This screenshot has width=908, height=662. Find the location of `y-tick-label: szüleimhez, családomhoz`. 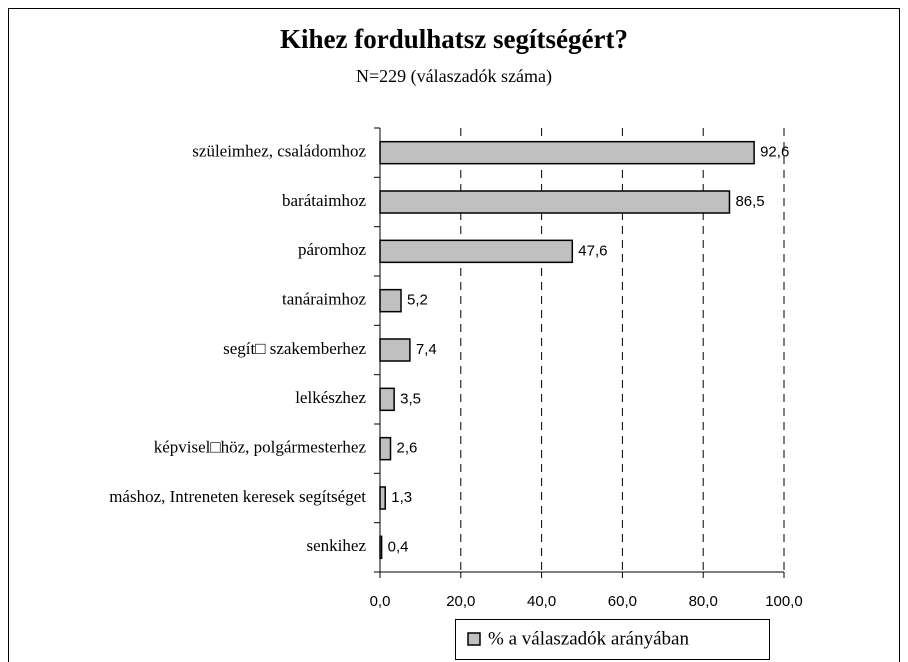

y-tick-label: szüleimhez, családomhoz is located at coordinates (279, 151).